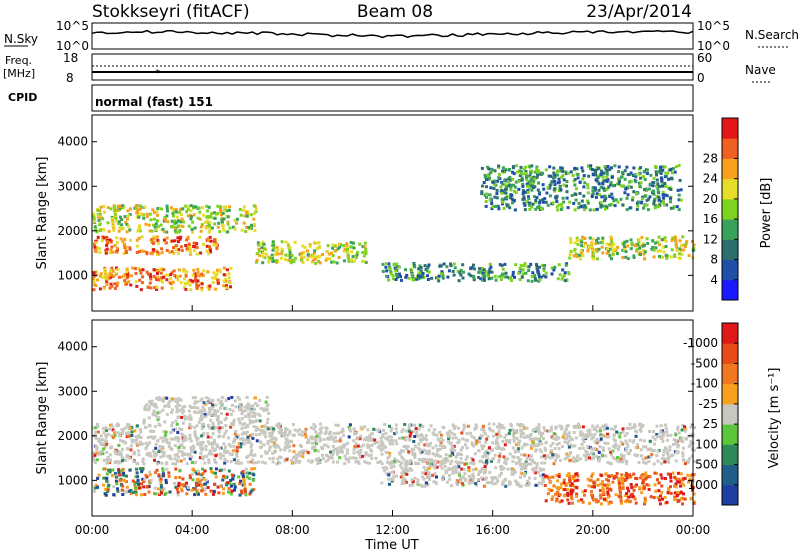 The width and height of the screenshot is (800, 554). Describe the element at coordinates (730, 290) in the screenshot. I see `colorbar-segment` at that location.